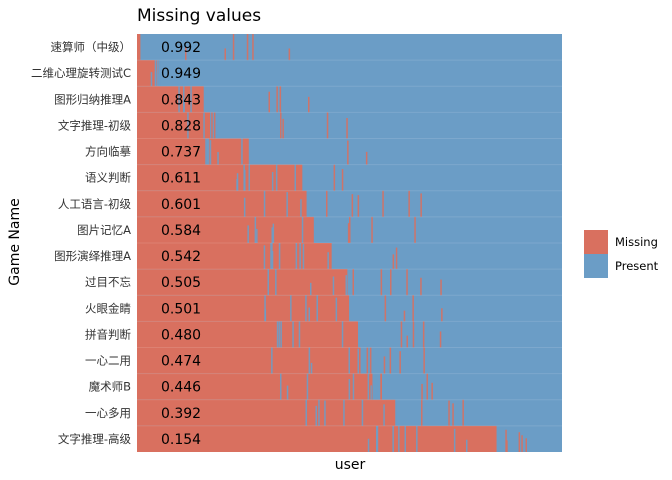  Describe the element at coordinates (181, 48) in the screenshot. I see `row-value-label: 0.992` at that location.